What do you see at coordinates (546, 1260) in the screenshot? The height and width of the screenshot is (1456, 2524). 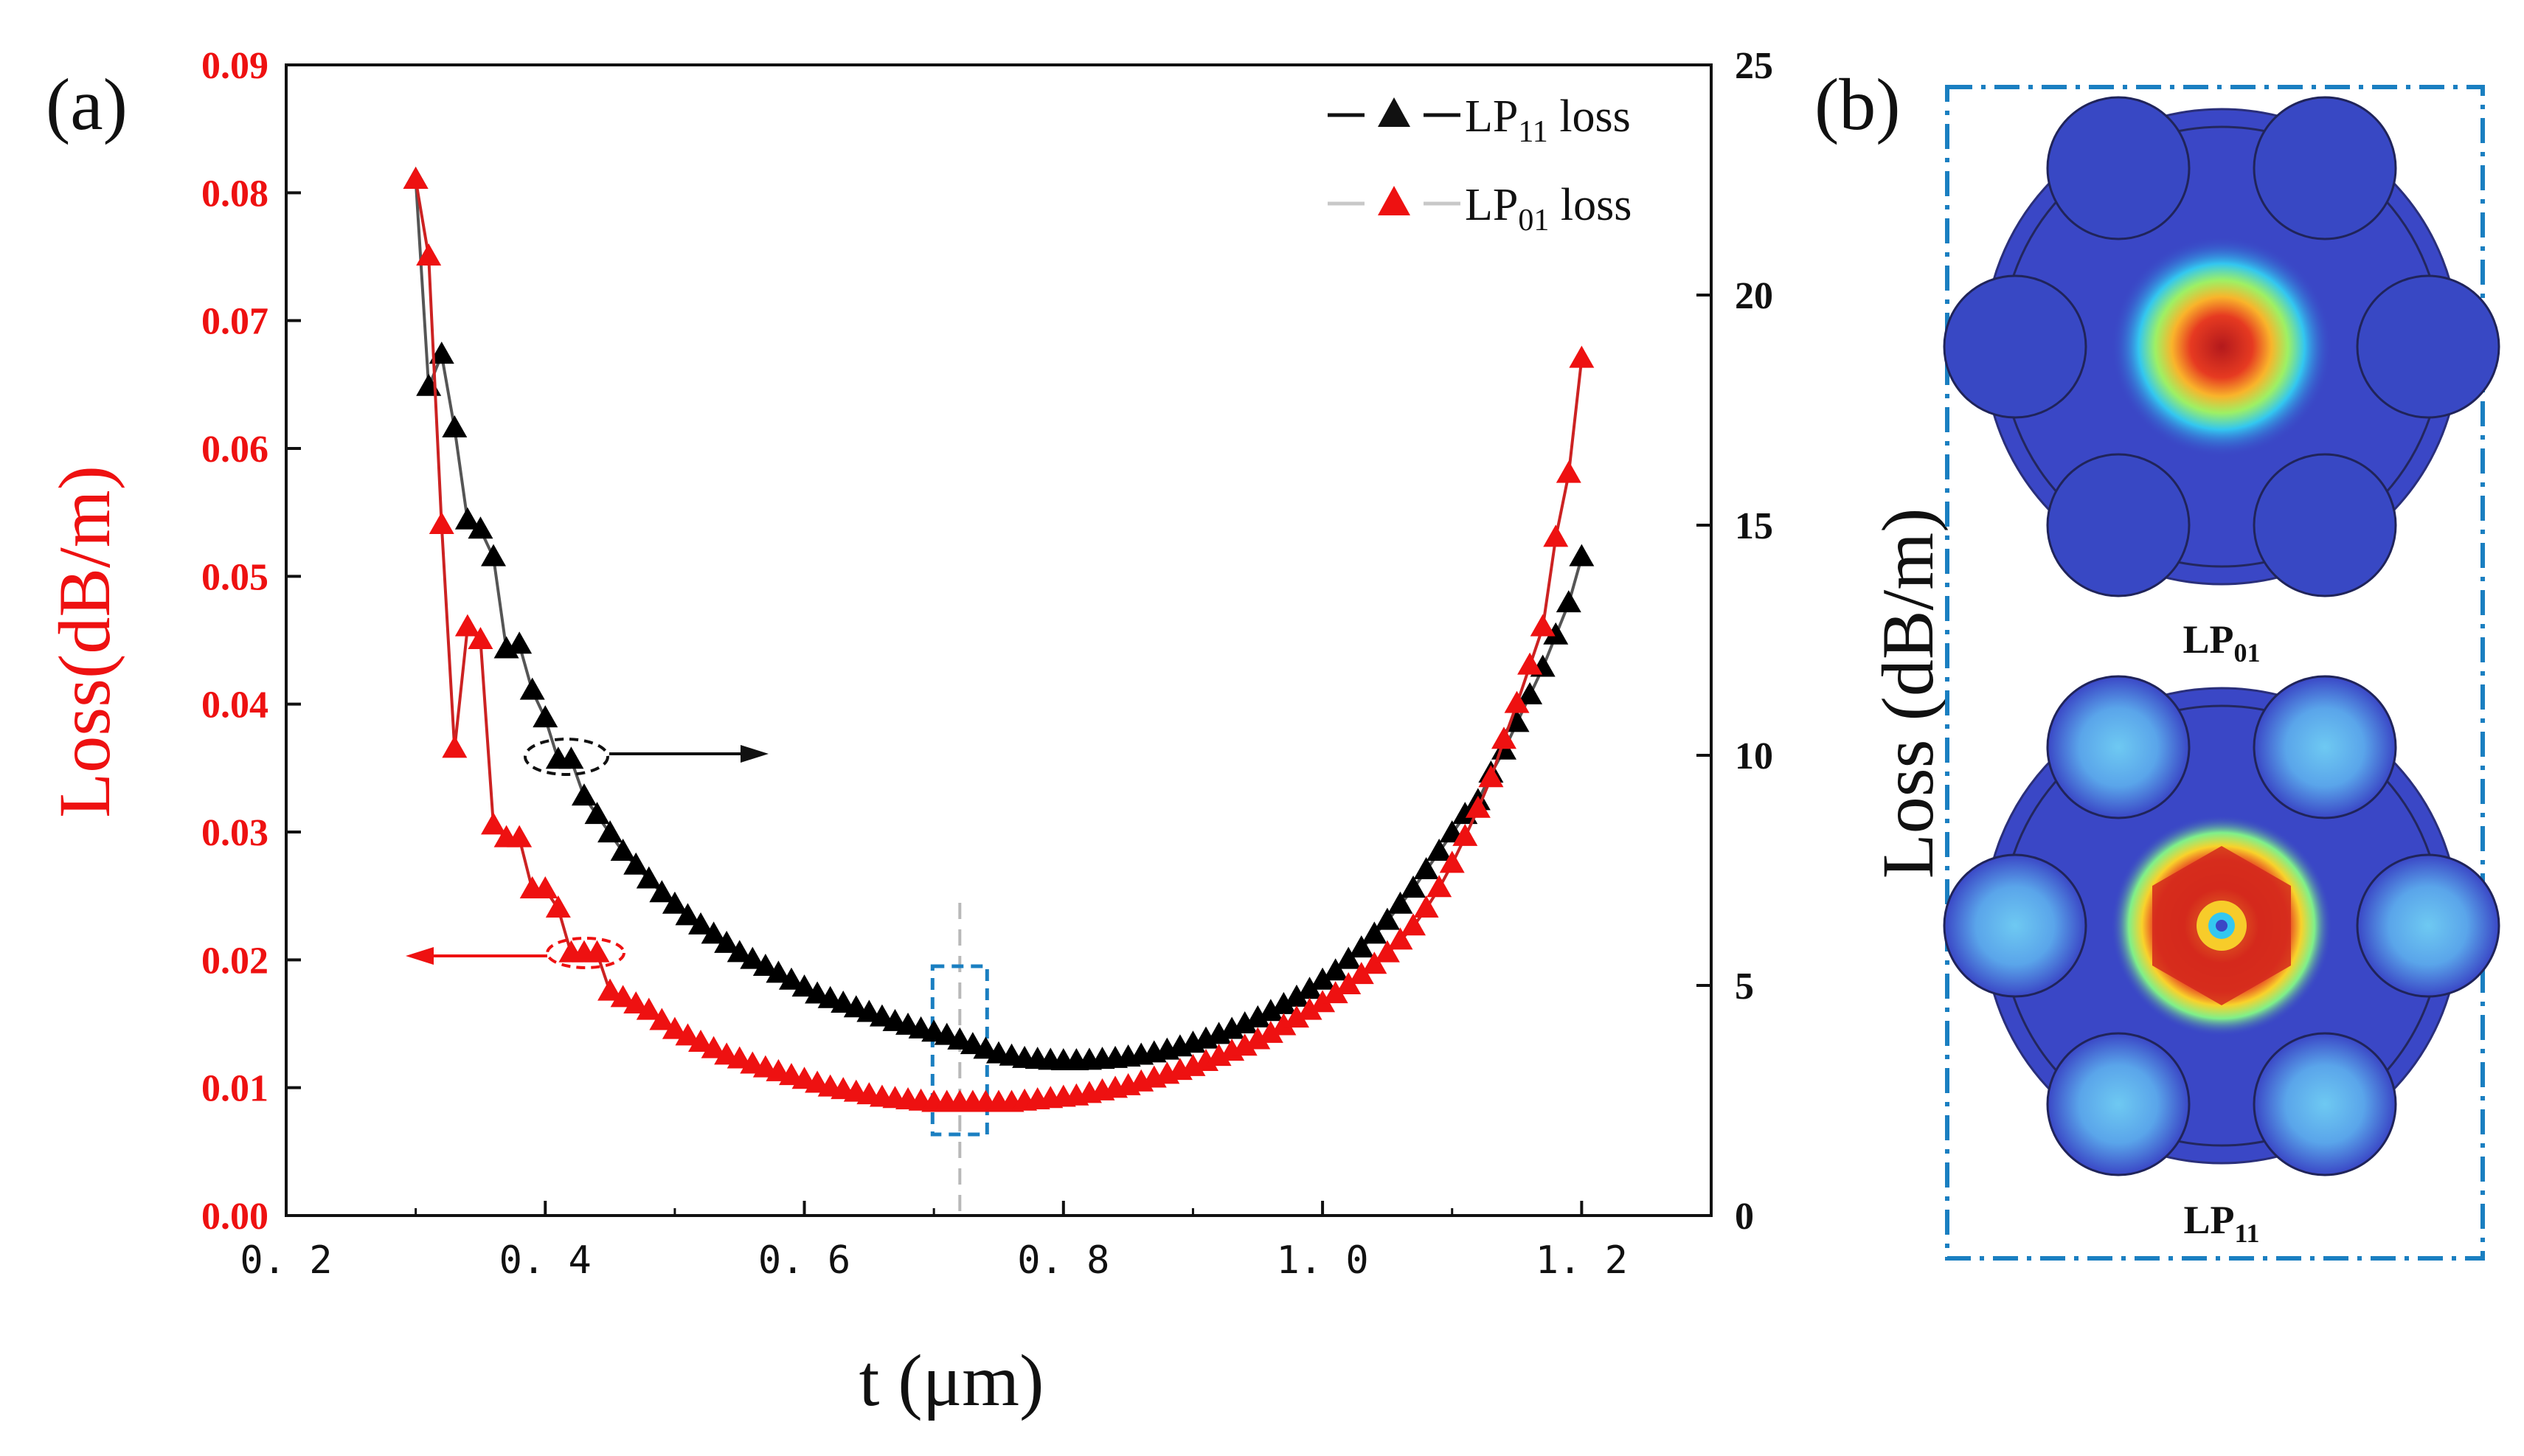 I see `x-tick-label: 0. 4` at bounding box center [546, 1260].